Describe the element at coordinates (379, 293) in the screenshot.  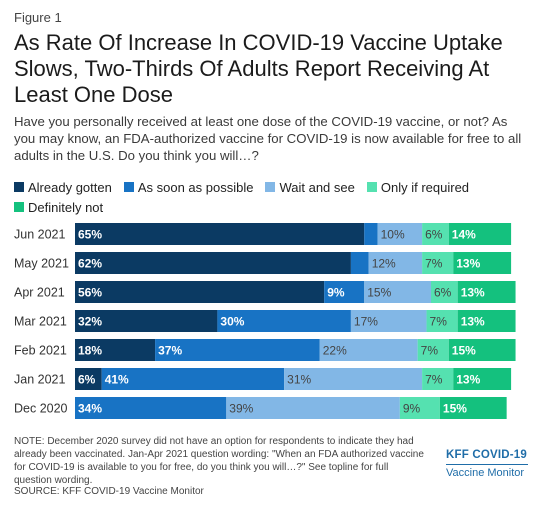
I see `data-label-wait-and-see-apr-2021: 15%` at that location.